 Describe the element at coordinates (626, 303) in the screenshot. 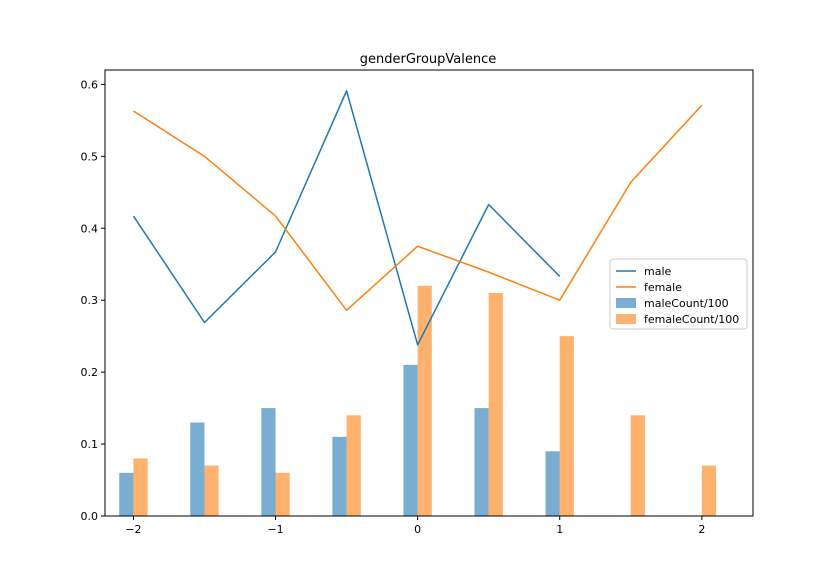

I see `legend-swatch-malecount` at that location.